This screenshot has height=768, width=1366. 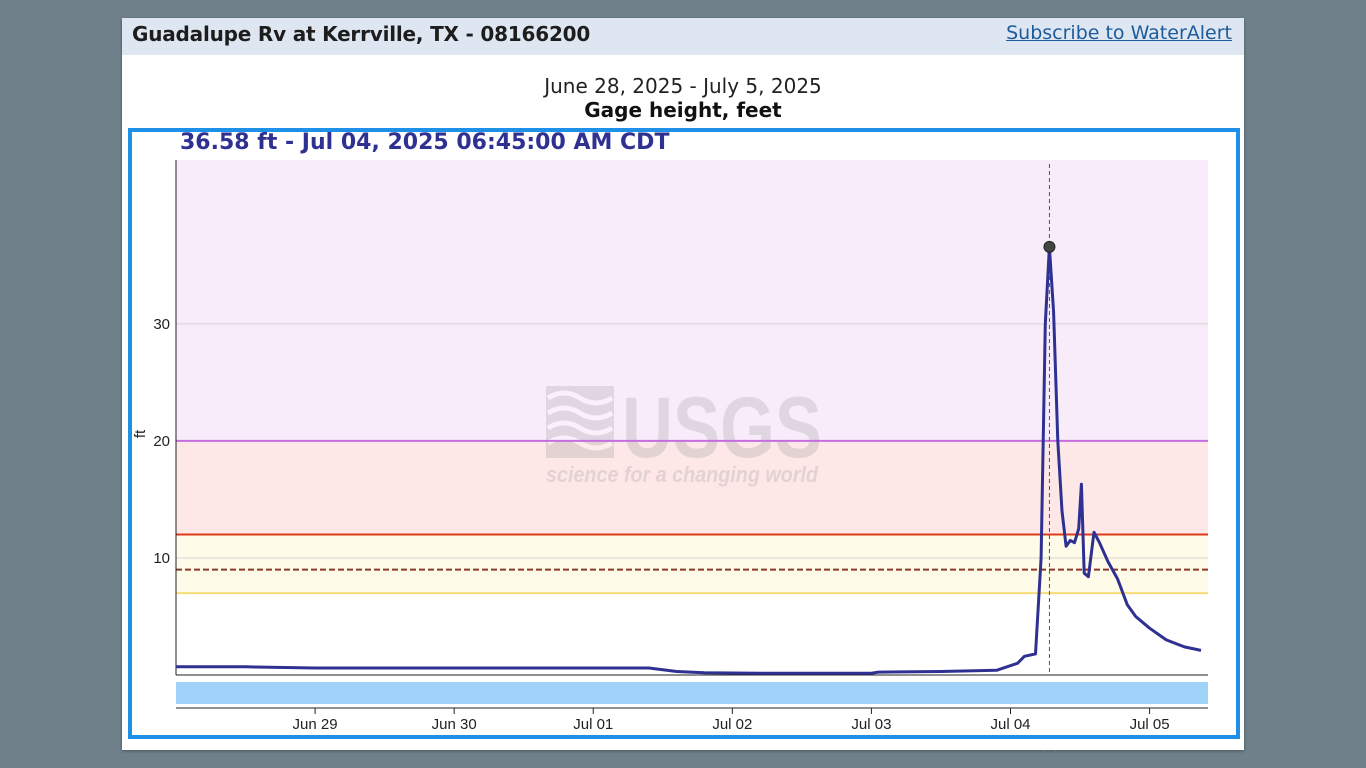 What do you see at coordinates (682, 474) in the screenshot?
I see `usgs-tagline: science for a changing world` at bounding box center [682, 474].